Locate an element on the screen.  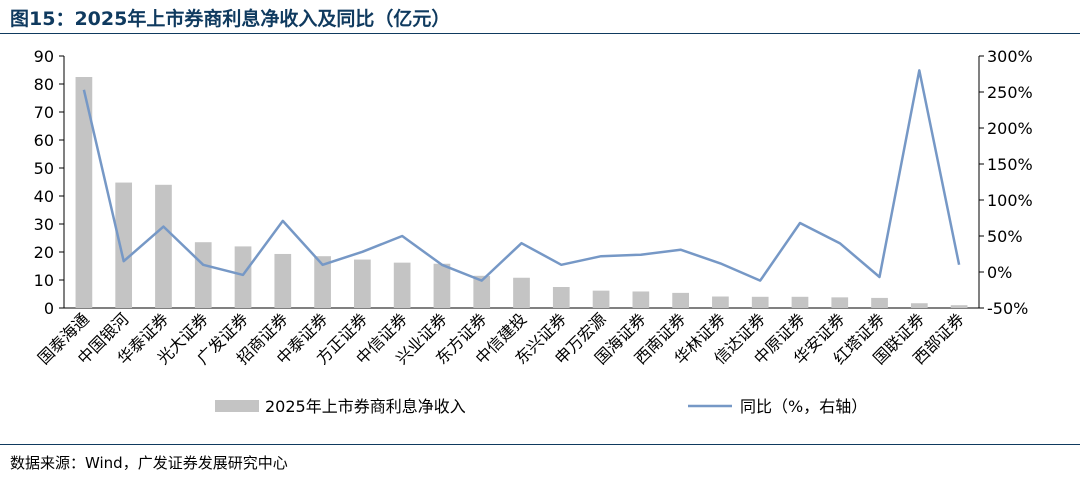
left-tick-label: 30 is located at coordinates (44, 224).